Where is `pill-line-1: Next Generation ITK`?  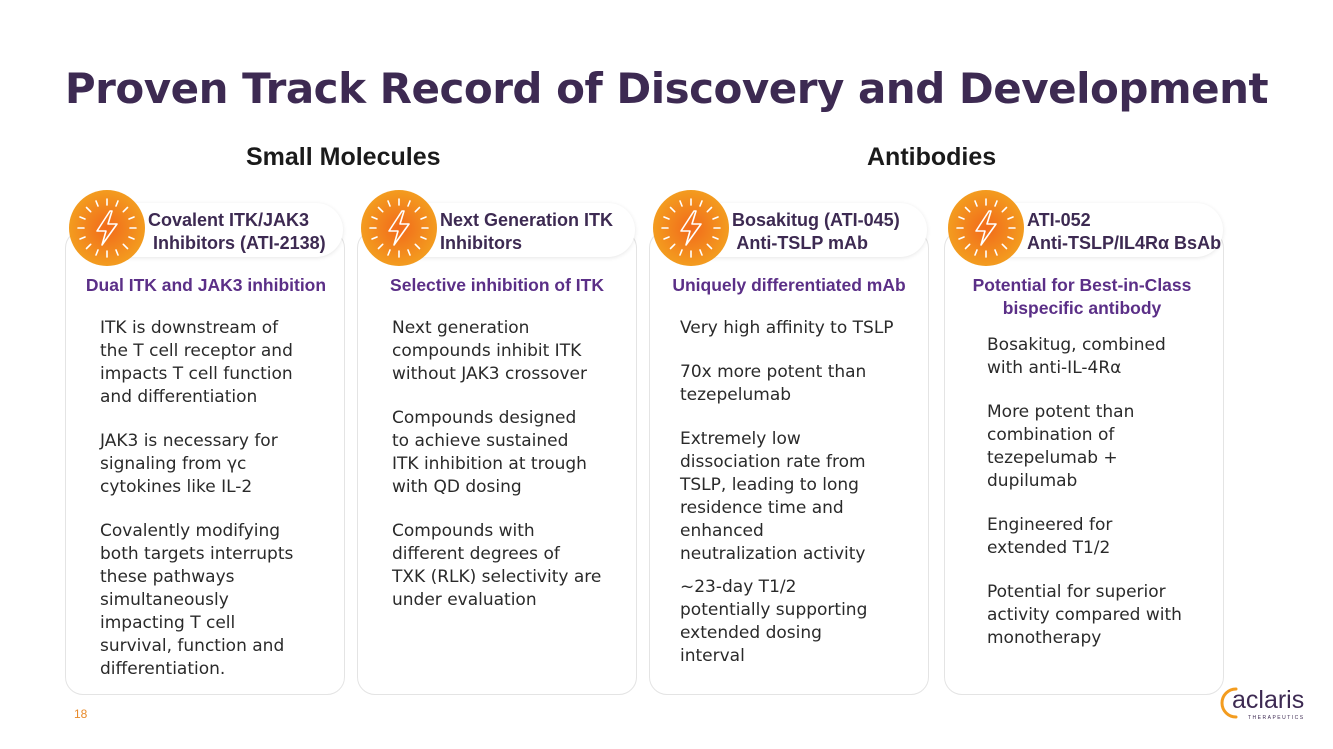 pill-line-1: Next Generation ITK is located at coordinates (527, 220).